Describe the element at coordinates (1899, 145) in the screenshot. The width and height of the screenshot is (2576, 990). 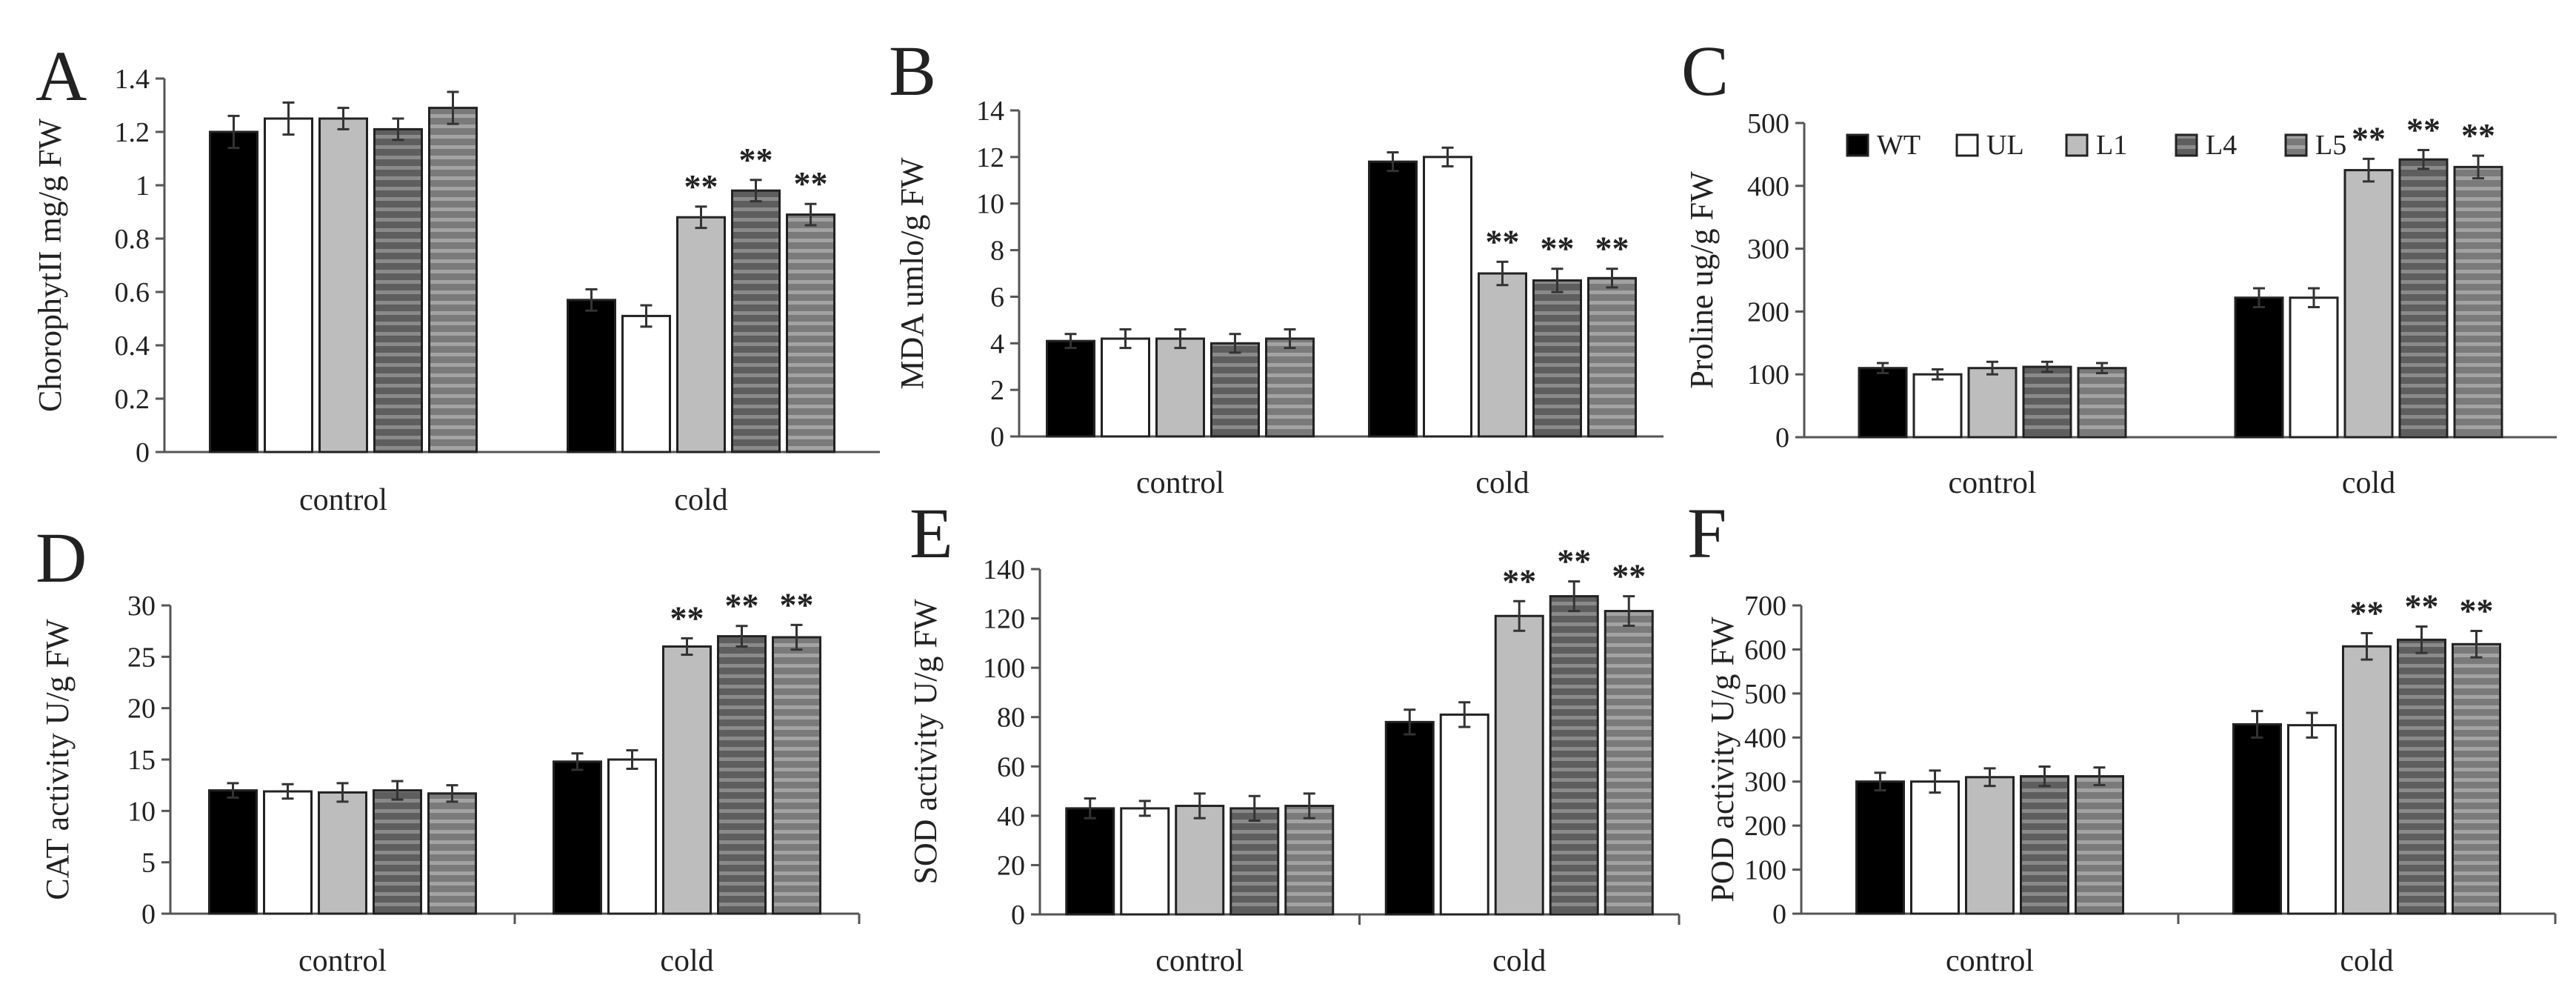
I see `legend-label-wt: WT` at that location.